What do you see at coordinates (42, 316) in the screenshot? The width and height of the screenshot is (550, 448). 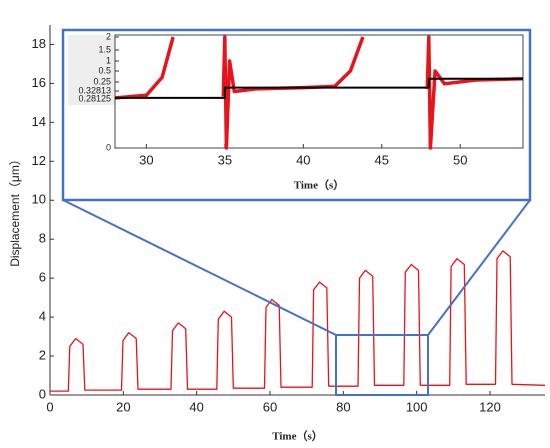 I see `y-tick-label: 4` at bounding box center [42, 316].